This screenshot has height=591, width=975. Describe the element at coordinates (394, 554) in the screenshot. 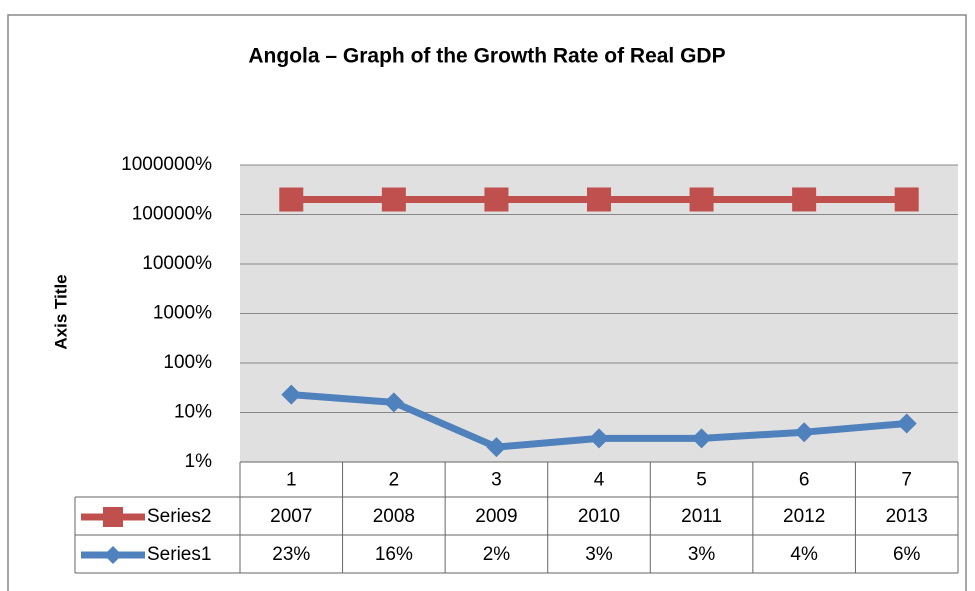

I see `data-table-value: 16%` at that location.